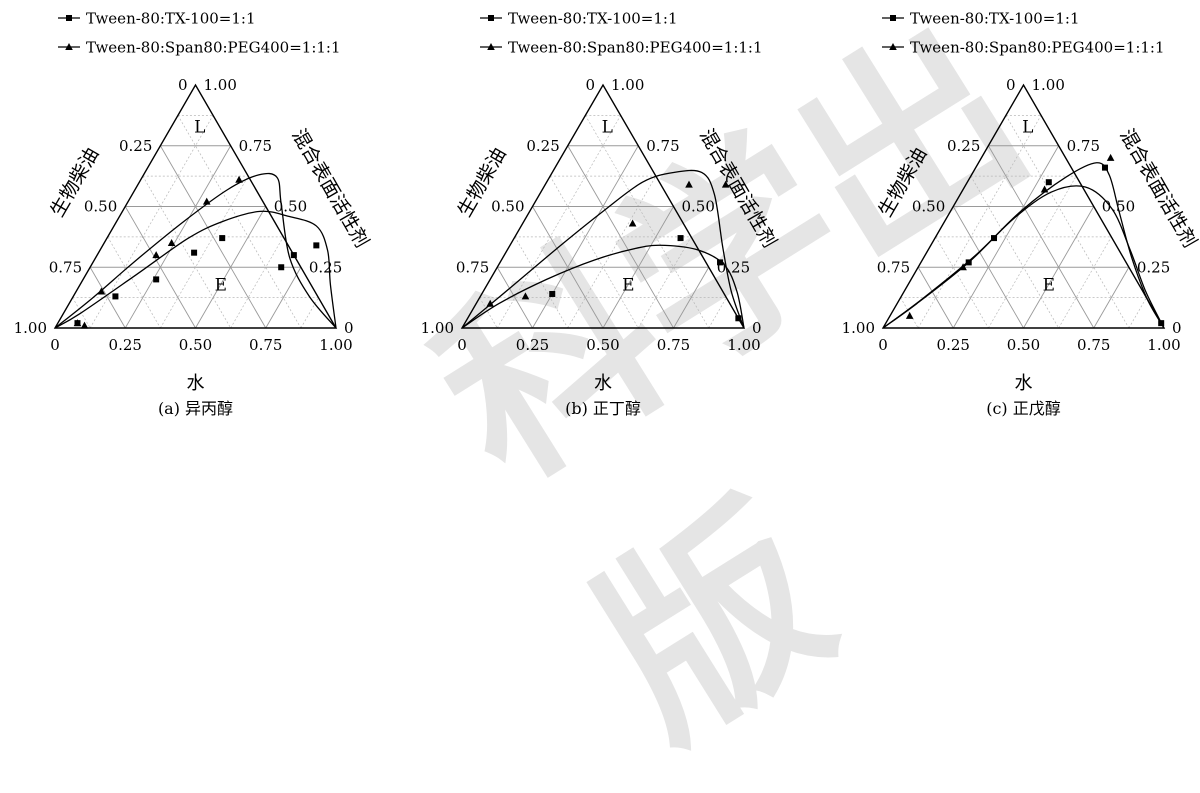  I want to click on tick-label-left: 0.75, so click(65, 267).